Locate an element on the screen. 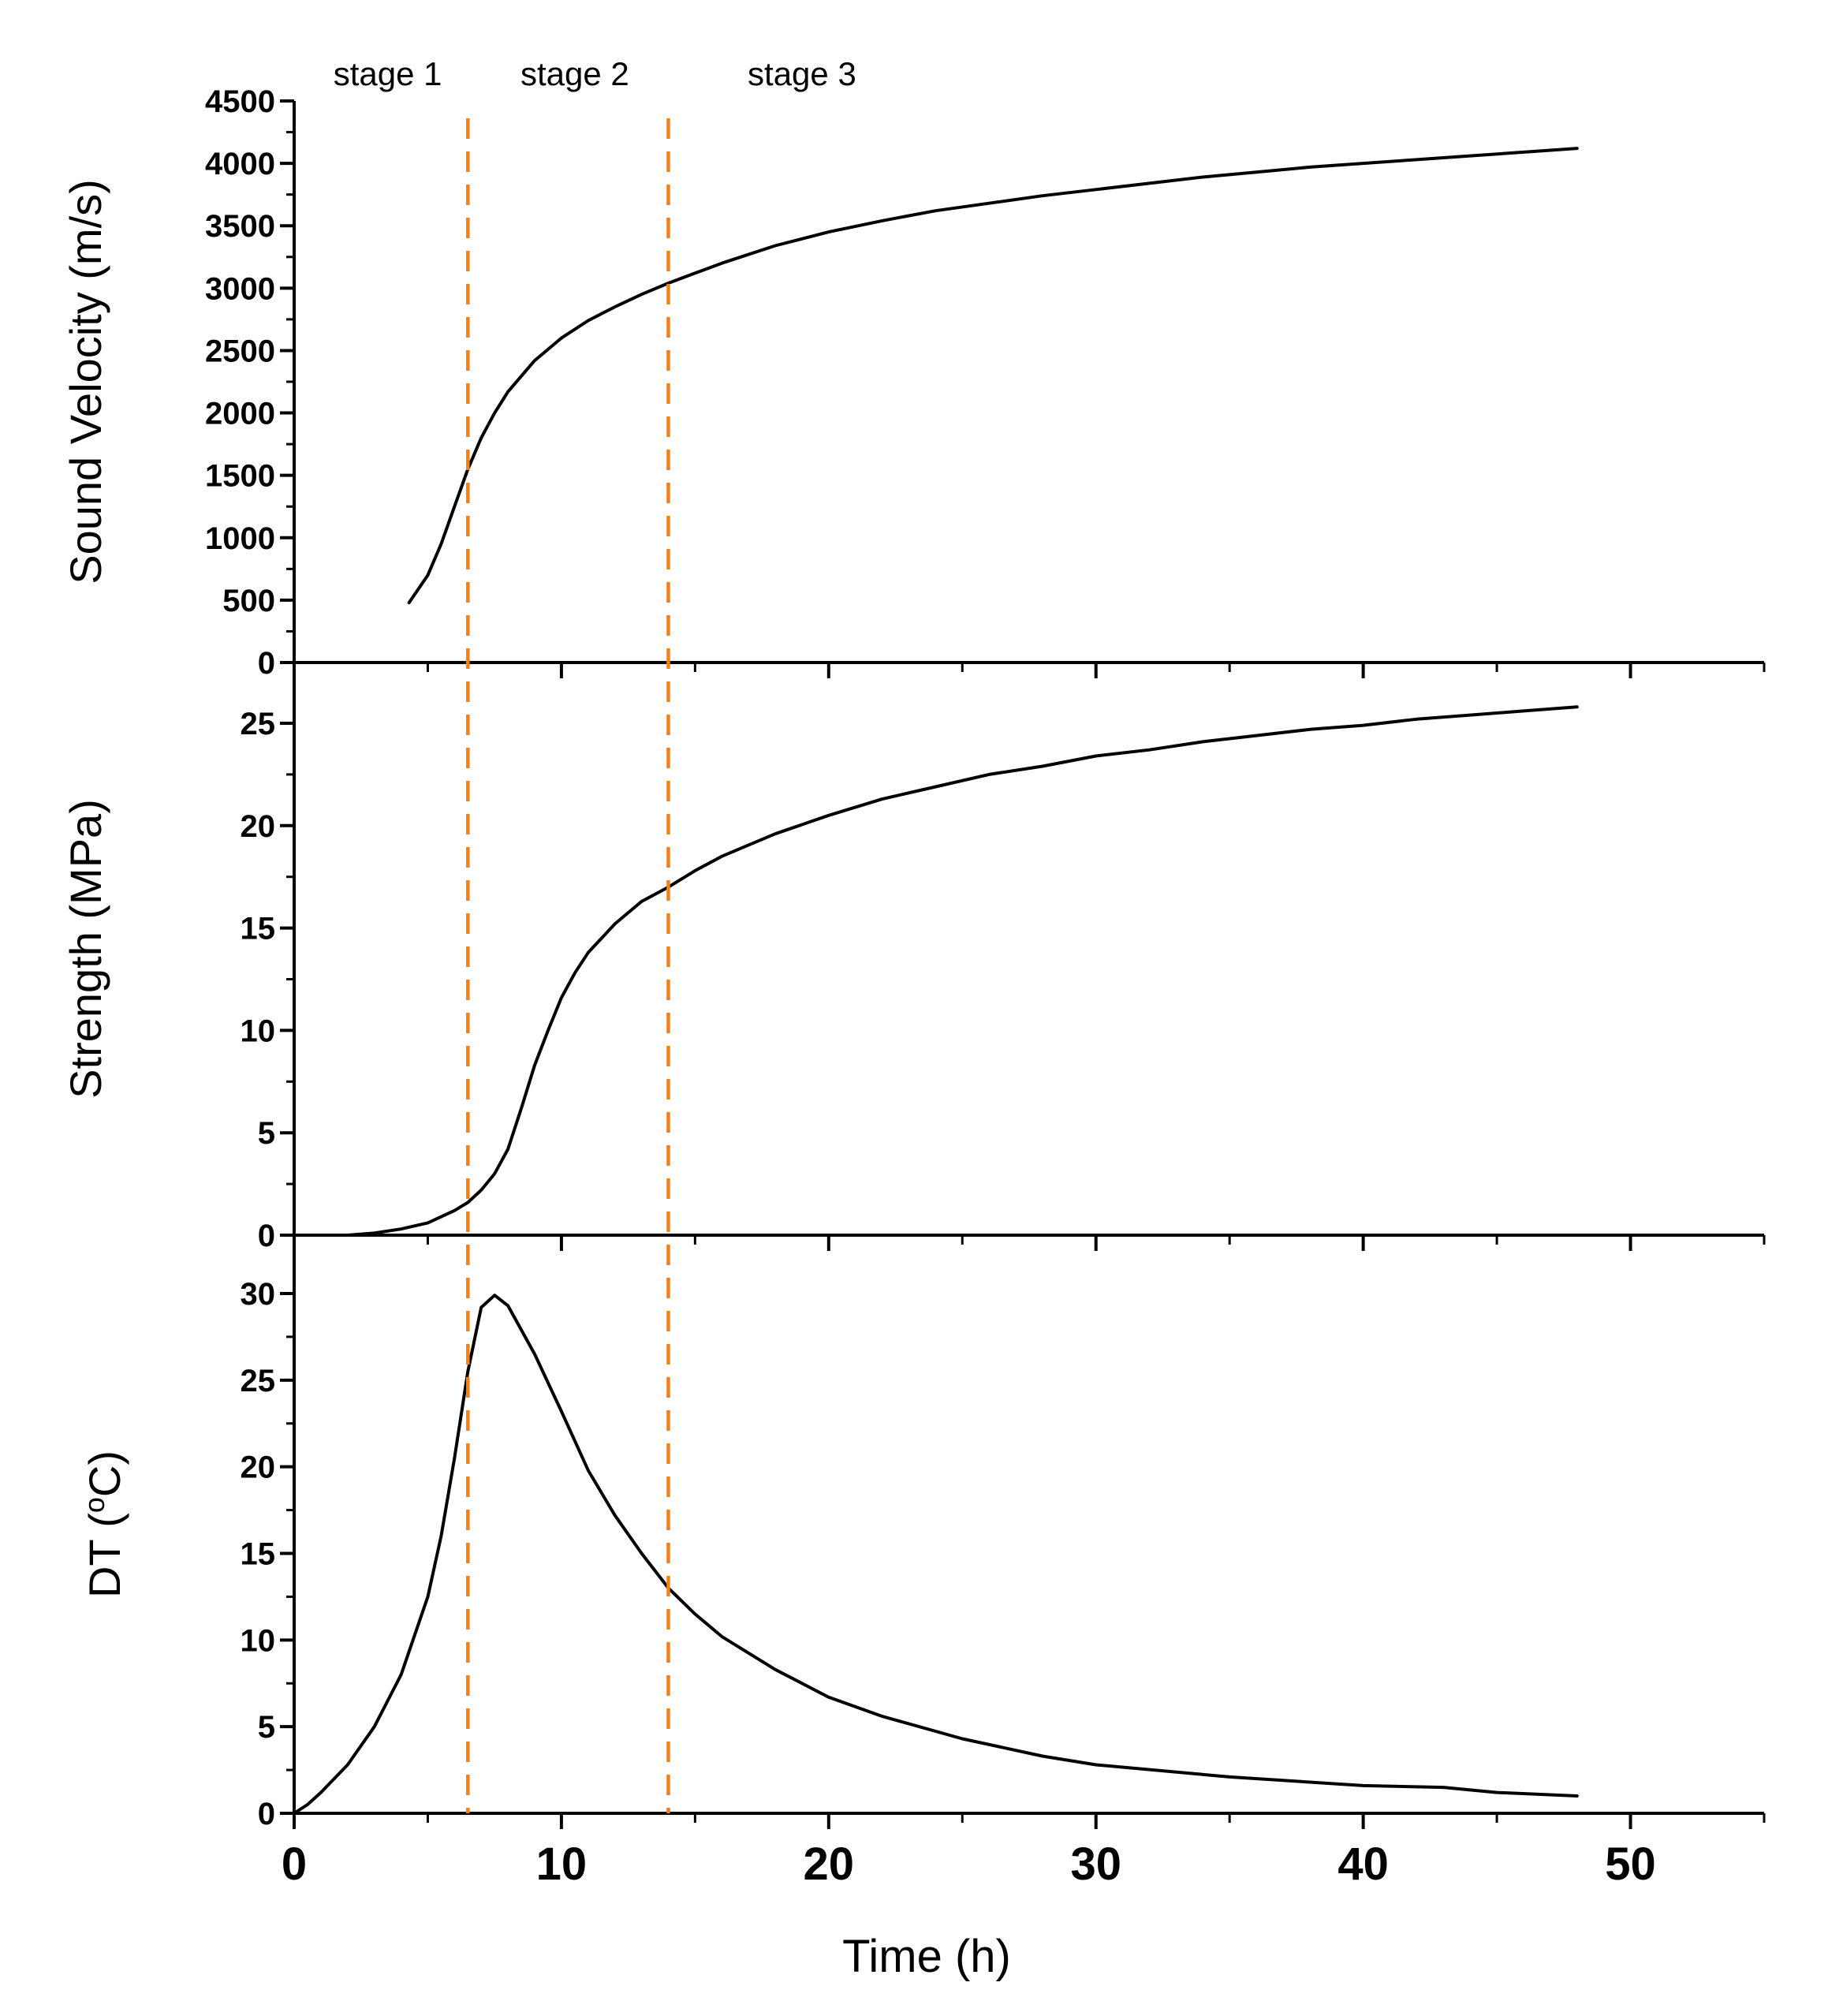 Image resolution: width=1828 pixels, height=2016 pixels. y-tick-label: 3000 is located at coordinates (240, 288).